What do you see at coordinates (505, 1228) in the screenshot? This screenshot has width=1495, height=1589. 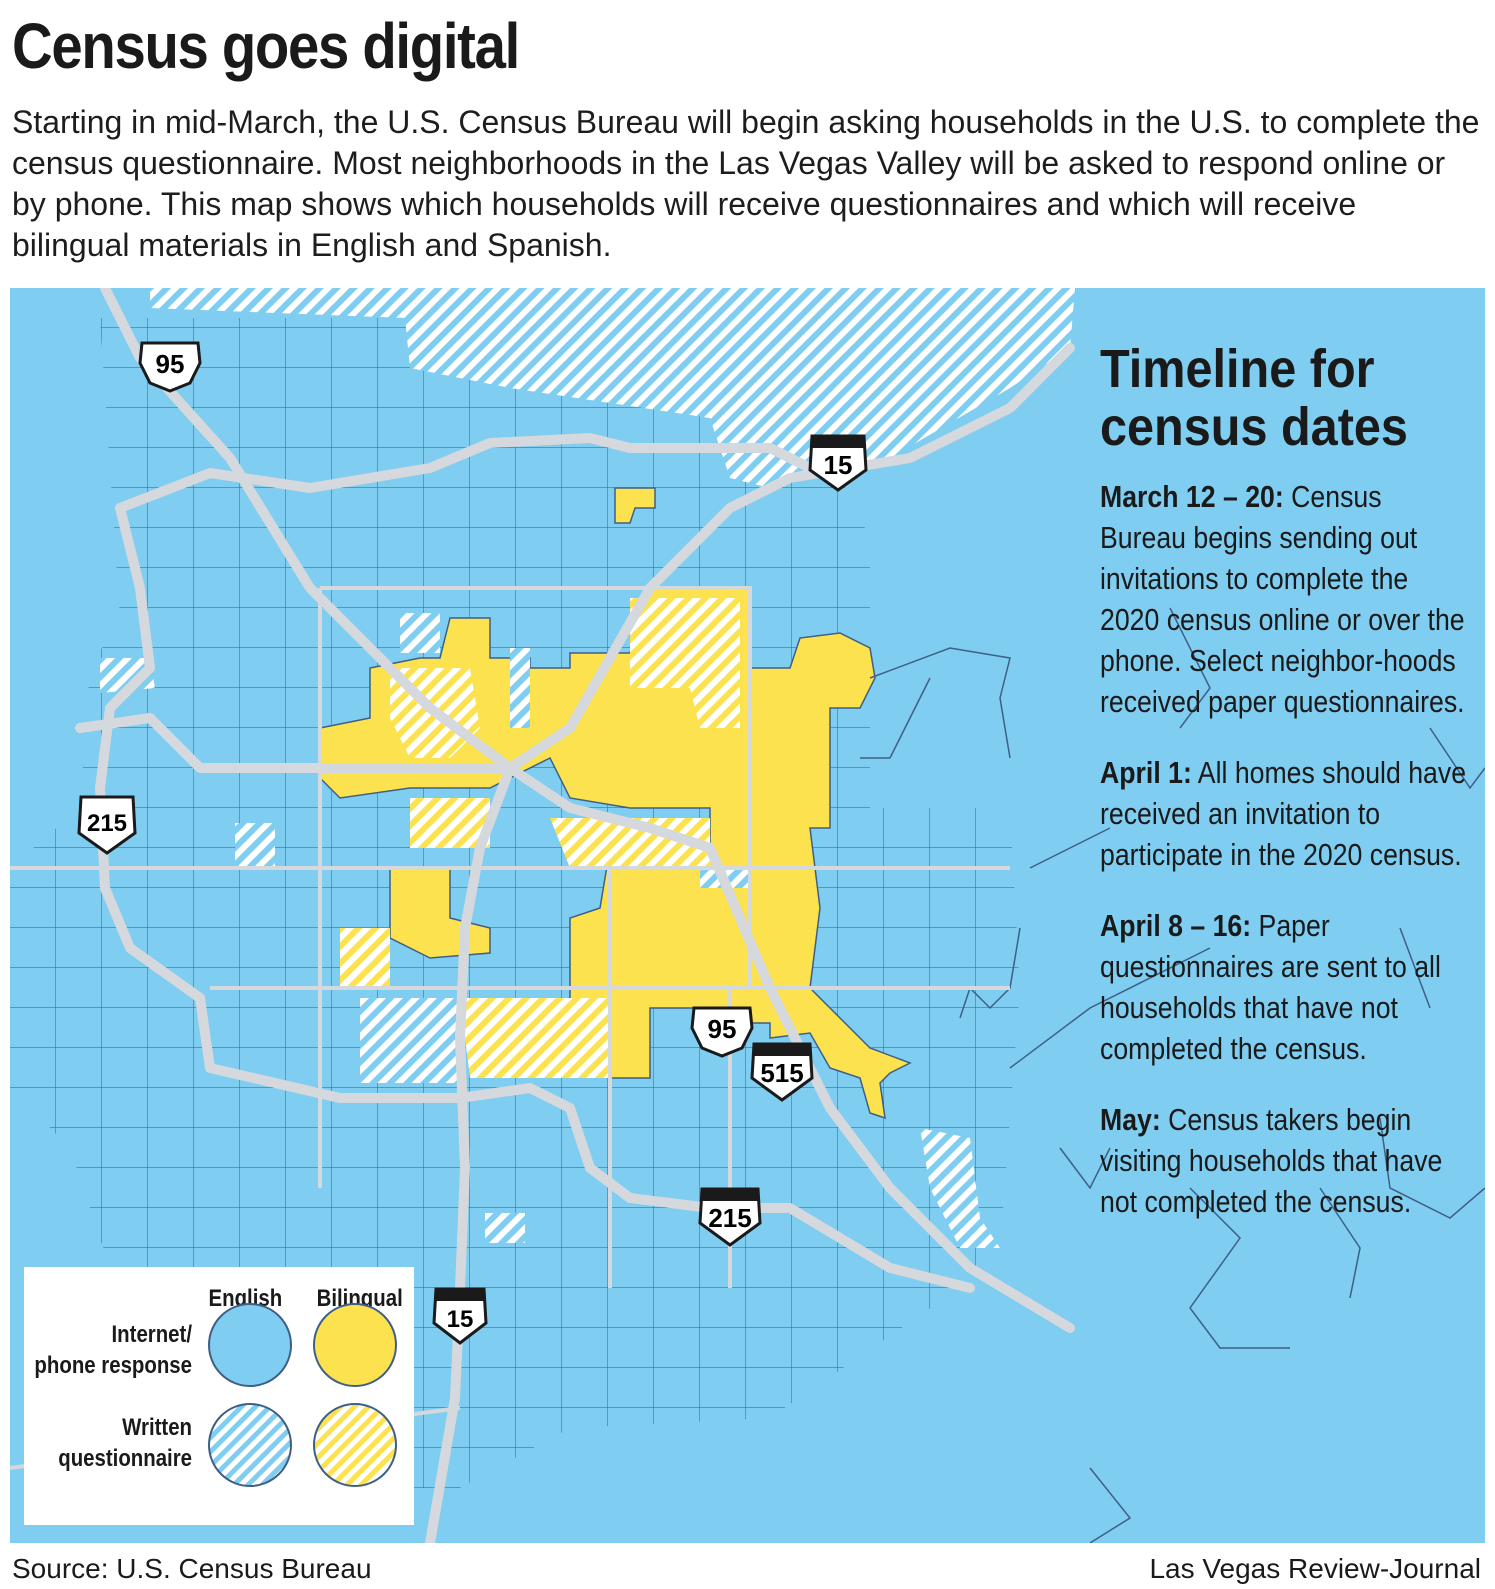 I see `written-english-f` at bounding box center [505, 1228].